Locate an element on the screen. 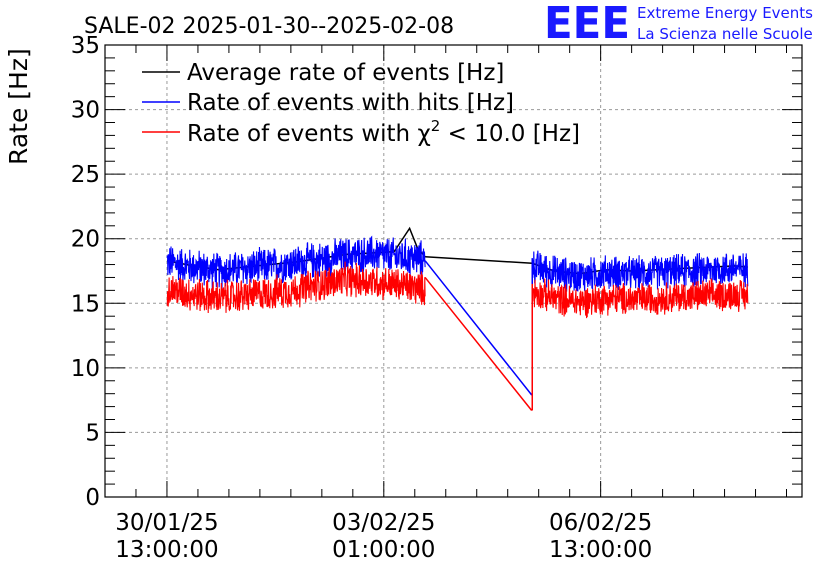 This screenshot has width=836, height=572. x-tick-label-date: 06/02/25 is located at coordinates (600, 523).